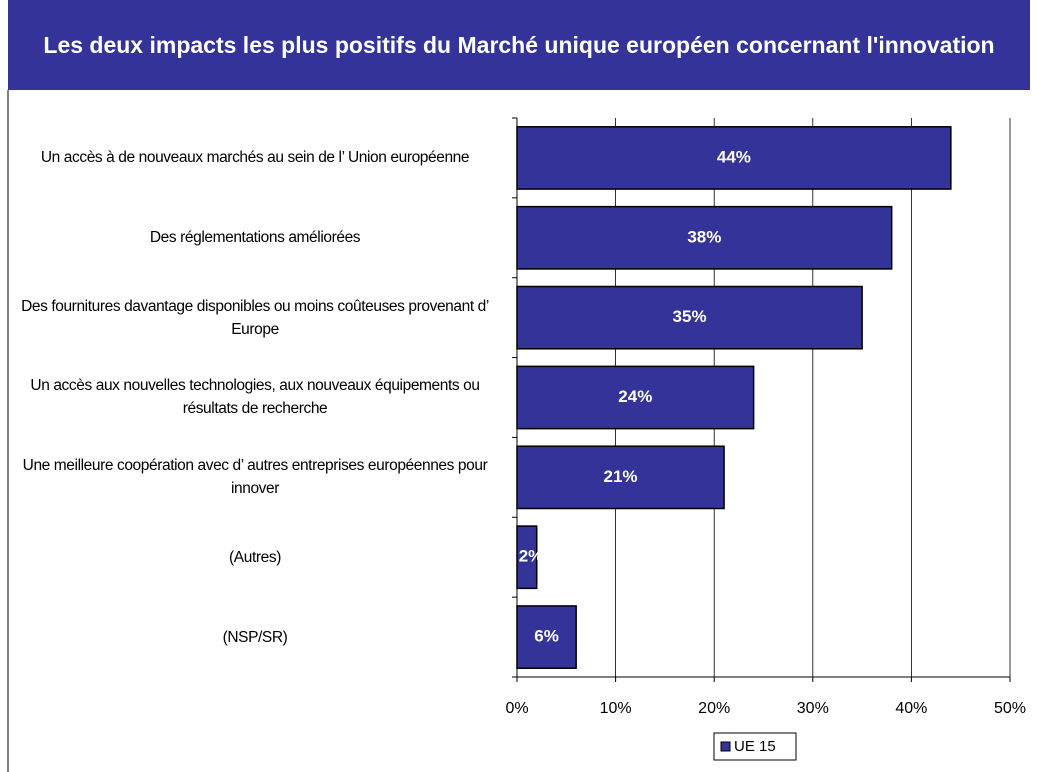 The height and width of the screenshot is (772, 1037). Describe the element at coordinates (1010, 708) in the screenshot. I see `x-tick-label: 50%` at that location.